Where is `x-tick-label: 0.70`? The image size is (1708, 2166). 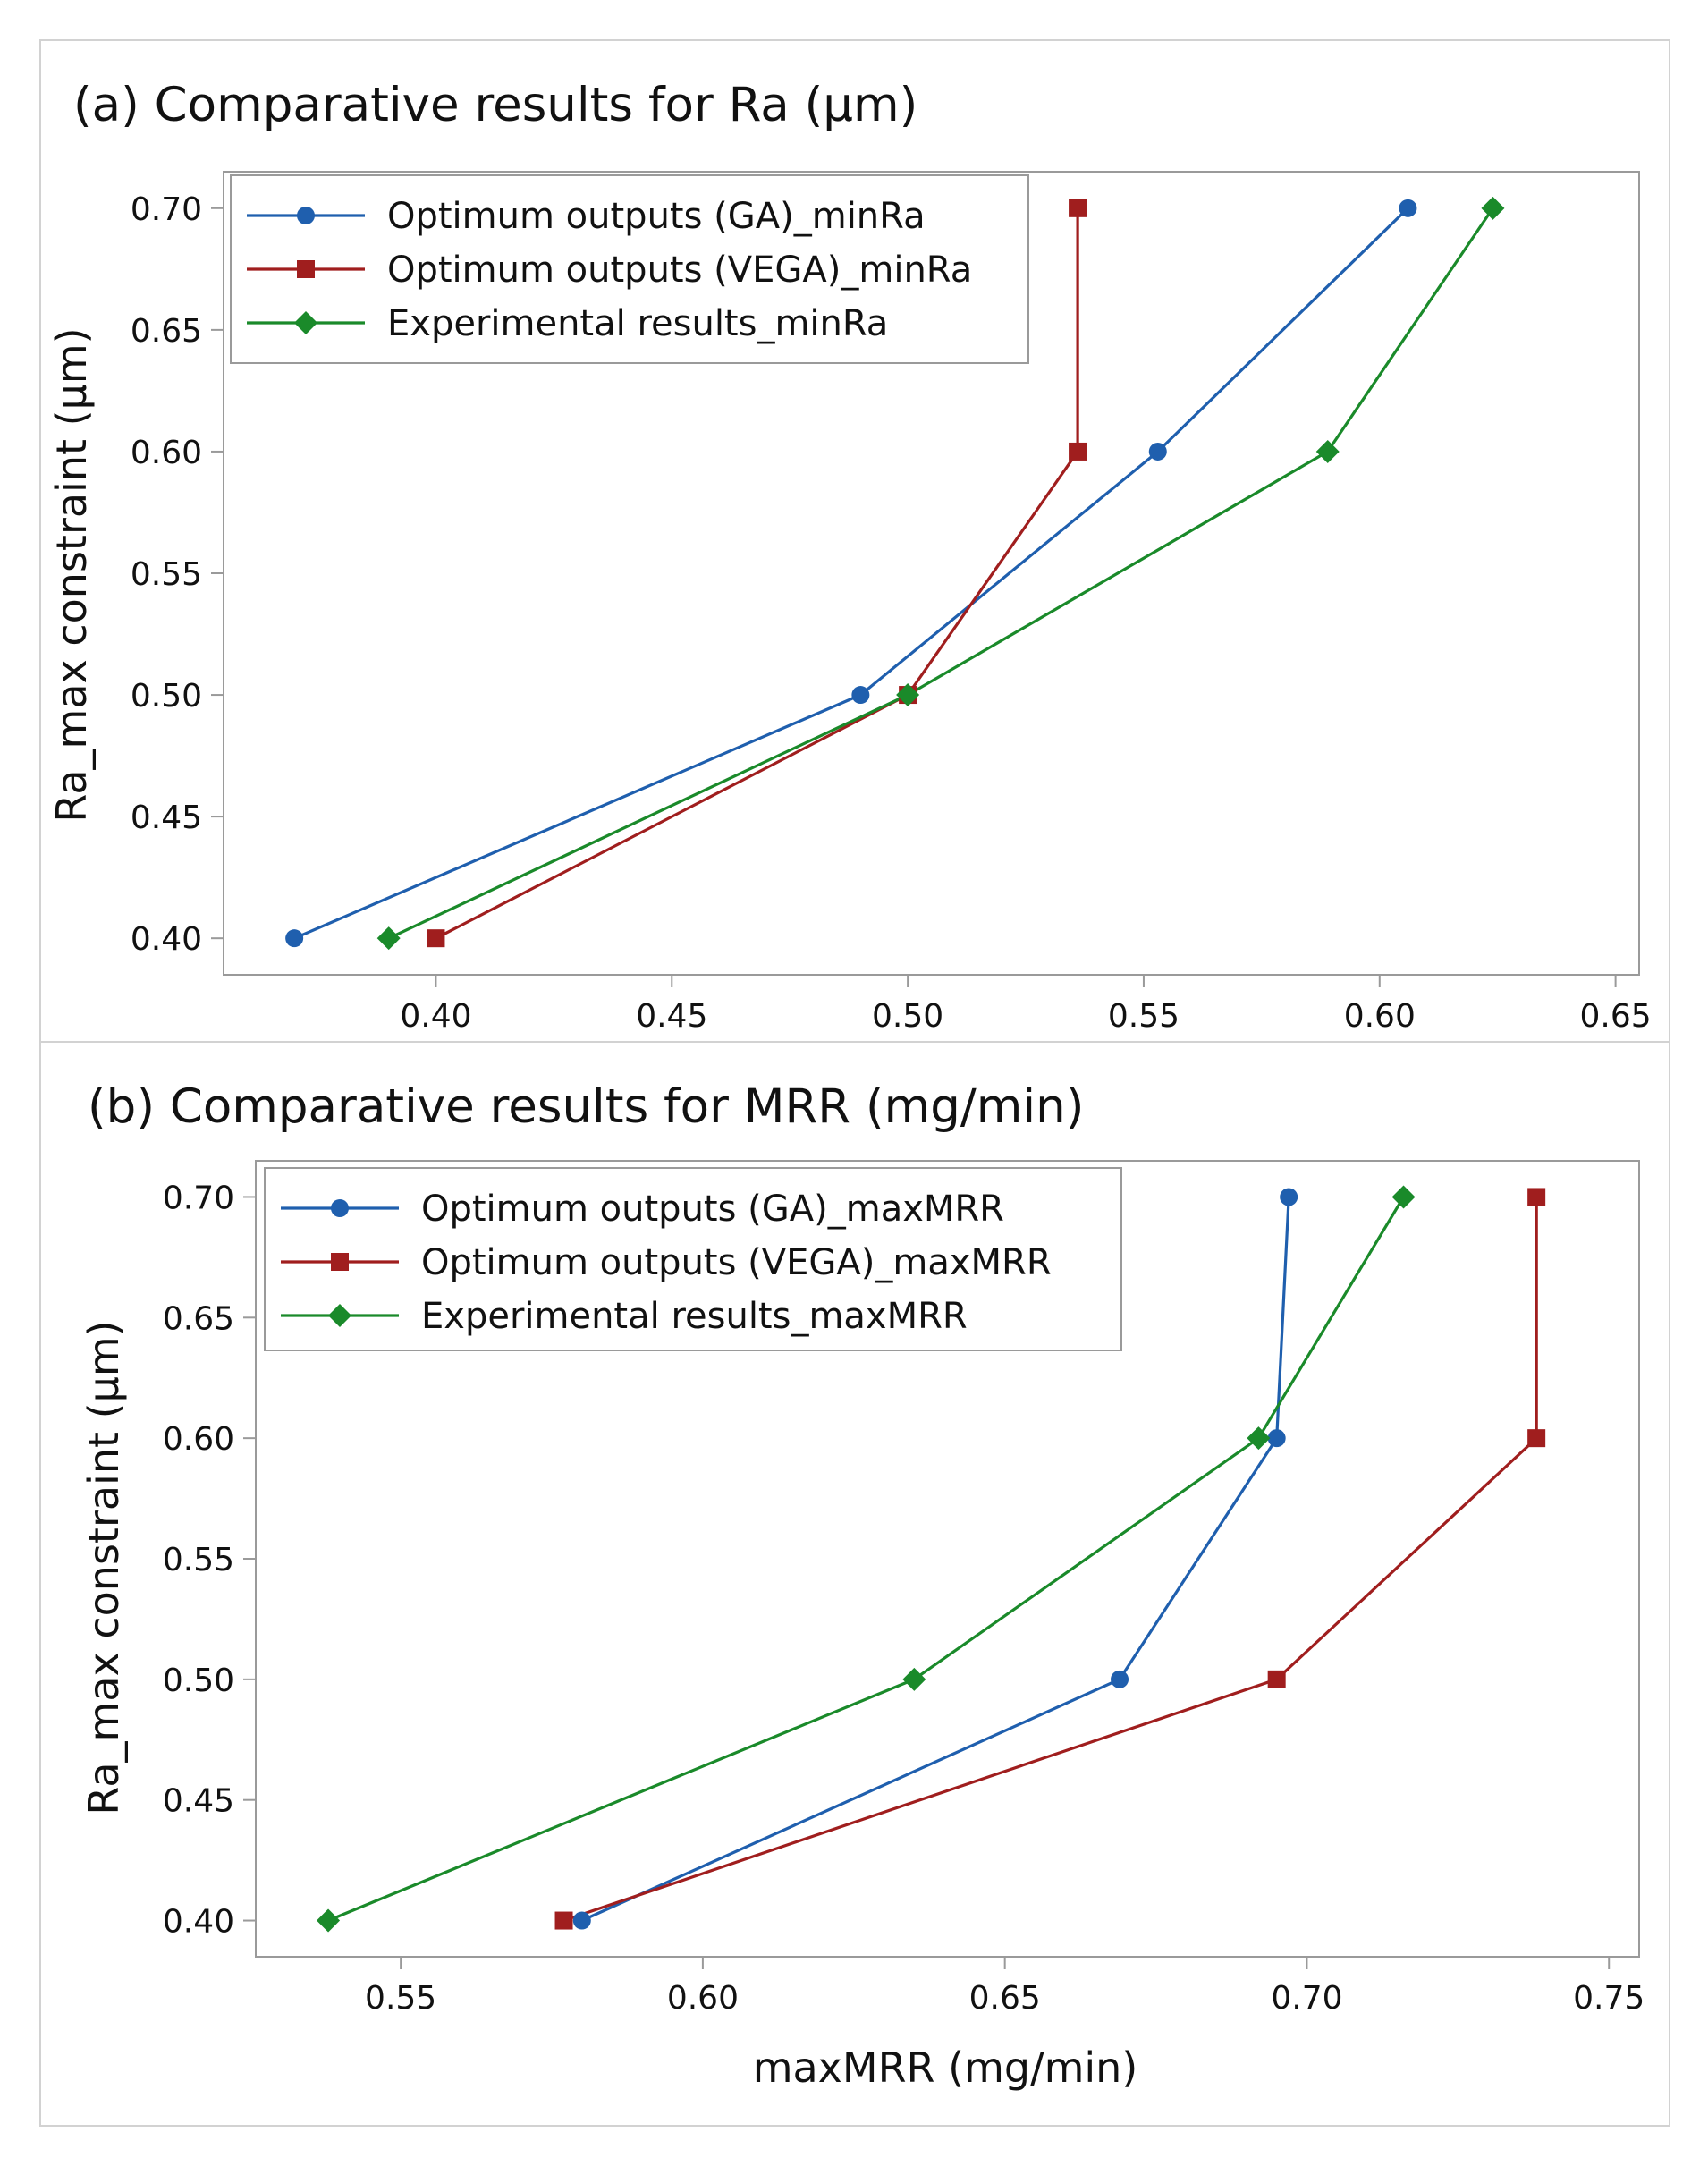 x-tick-label: 0.70 is located at coordinates (1307, 1998).